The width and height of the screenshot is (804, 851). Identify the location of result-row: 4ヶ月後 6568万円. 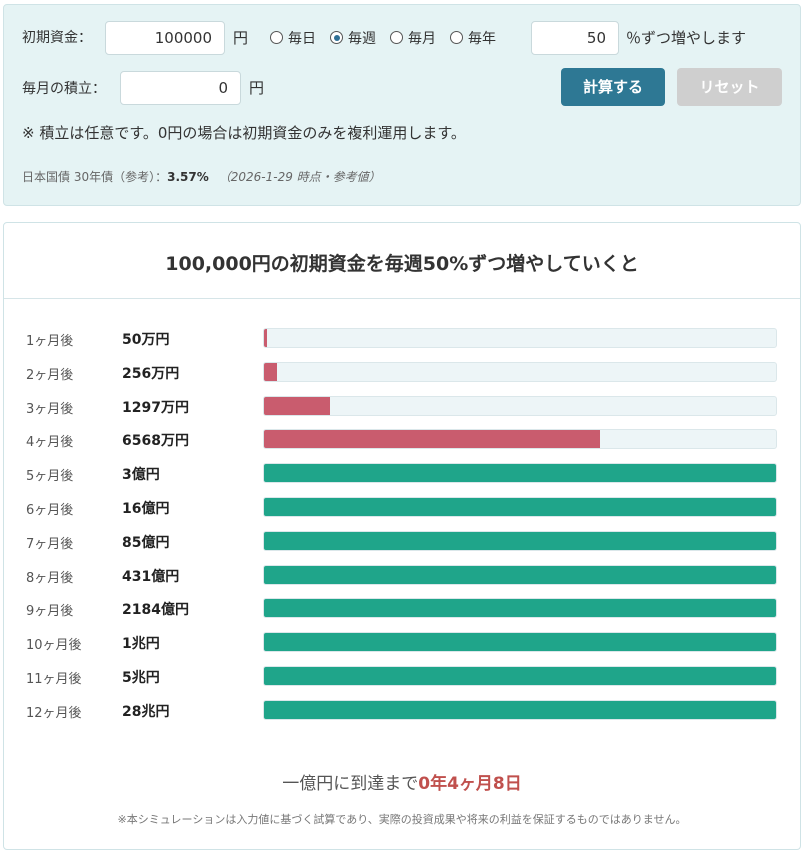
(400, 440).